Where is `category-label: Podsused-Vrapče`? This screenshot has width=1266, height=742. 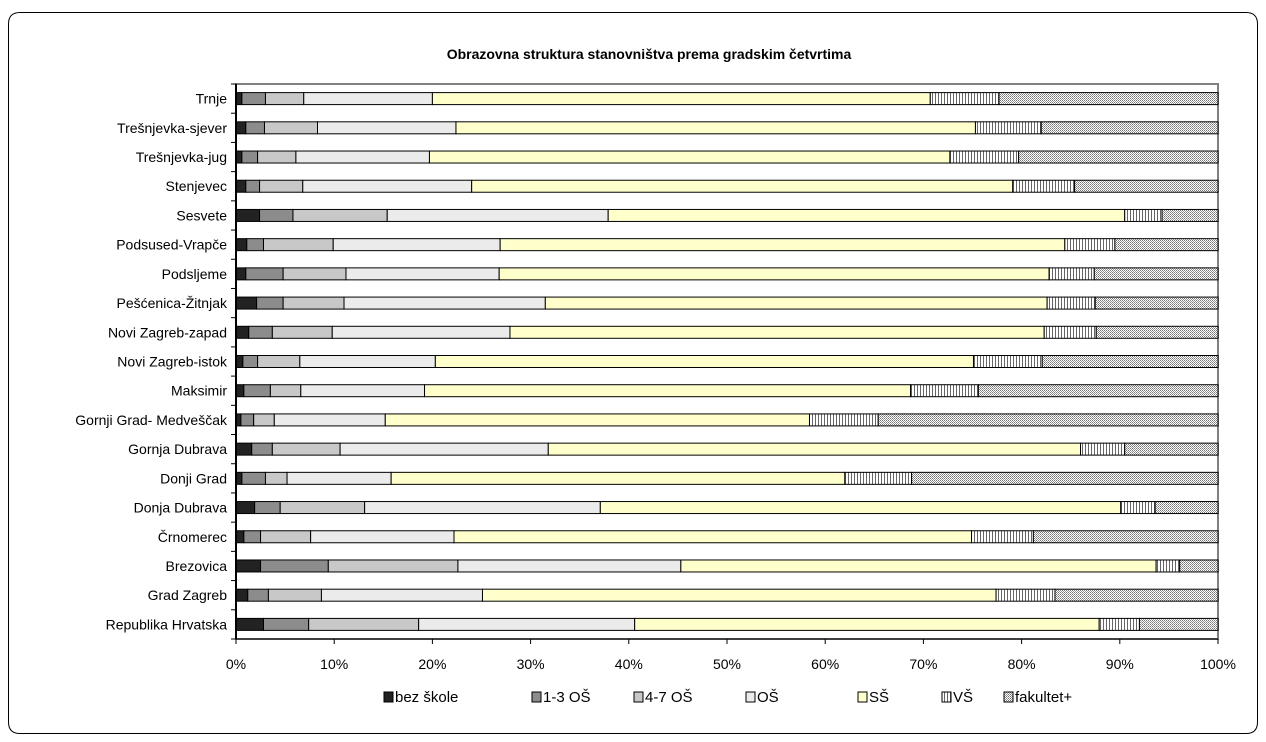 category-label: Podsused-Vrapče is located at coordinates (171, 245).